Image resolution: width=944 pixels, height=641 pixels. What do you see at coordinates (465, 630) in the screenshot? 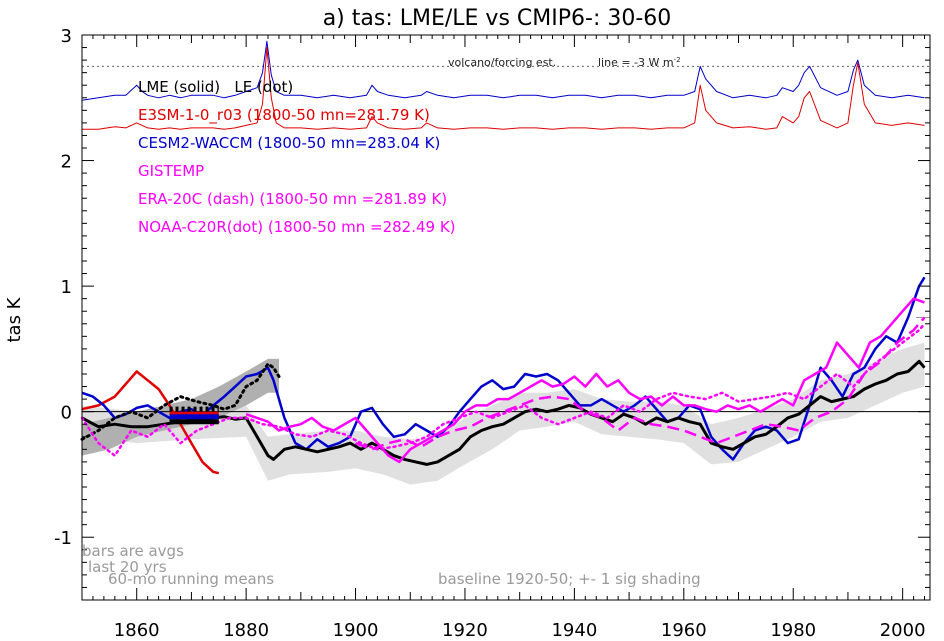
I see `x-tick-label: 1920` at bounding box center [465, 630].